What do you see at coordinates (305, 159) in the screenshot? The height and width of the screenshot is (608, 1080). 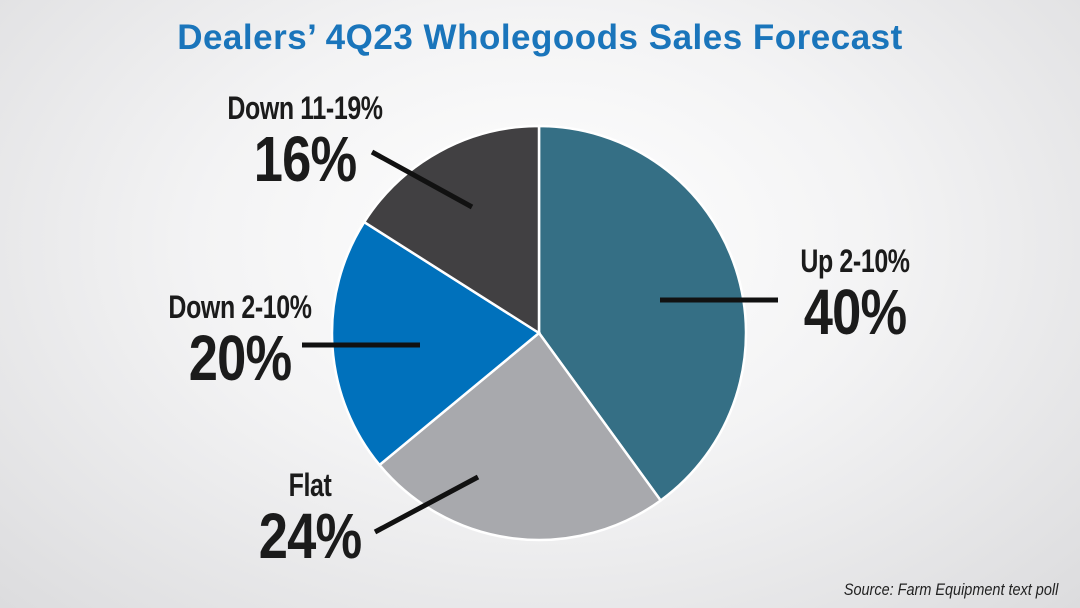 I see `slice-value-down-11-19: 16%` at bounding box center [305, 159].